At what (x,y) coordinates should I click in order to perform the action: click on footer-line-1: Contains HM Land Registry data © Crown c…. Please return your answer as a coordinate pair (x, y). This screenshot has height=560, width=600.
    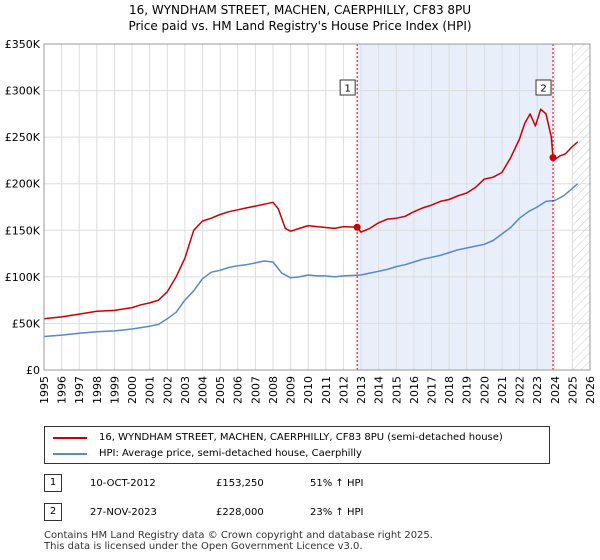
    Looking at the image, I should click on (238, 535).